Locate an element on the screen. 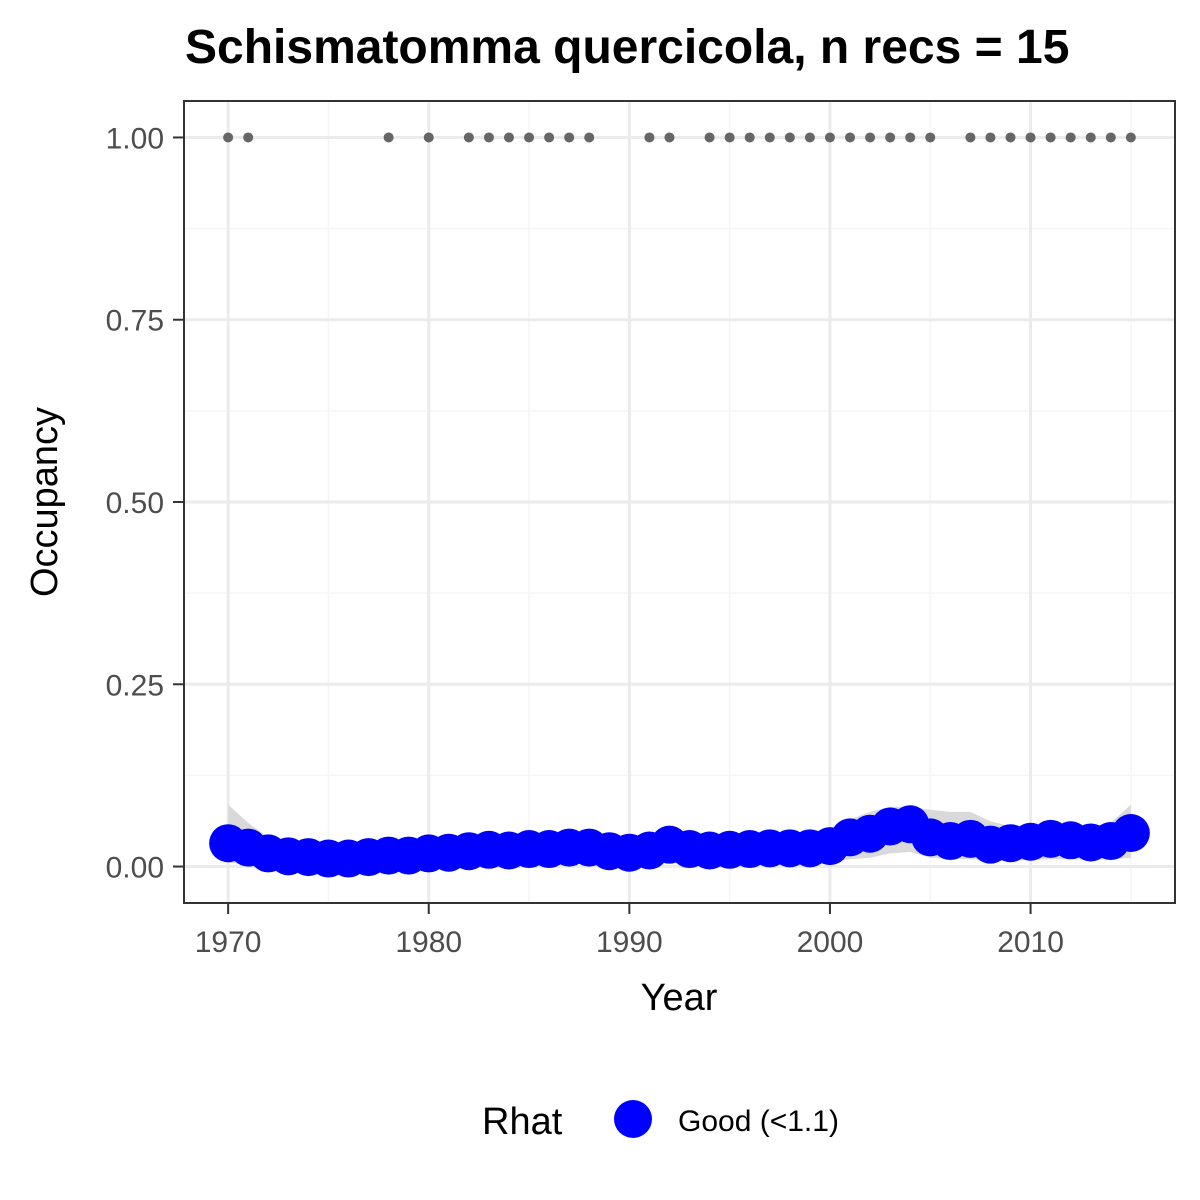  x-axis-title: Year is located at coordinates (679, 998).